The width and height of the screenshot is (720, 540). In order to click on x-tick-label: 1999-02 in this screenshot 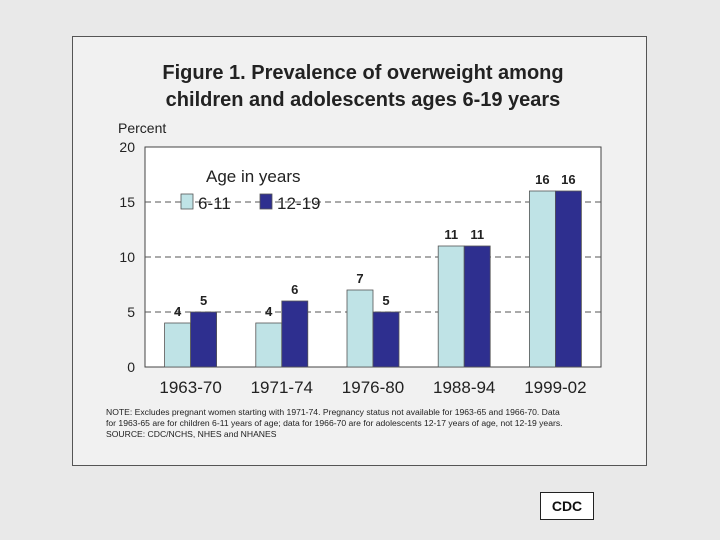, I will do `click(555, 387)`.